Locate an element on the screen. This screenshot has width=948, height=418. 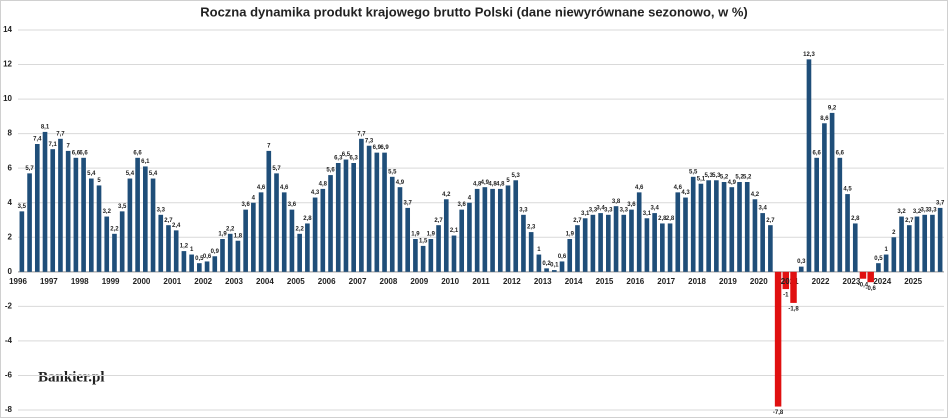
x-tick-label: 2022 is located at coordinates (821, 281).